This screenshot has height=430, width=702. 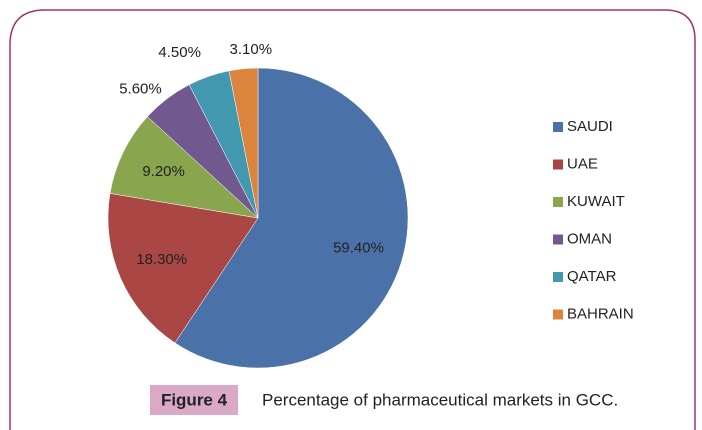 I want to click on legend-label: SAUDI, so click(x=590, y=126).